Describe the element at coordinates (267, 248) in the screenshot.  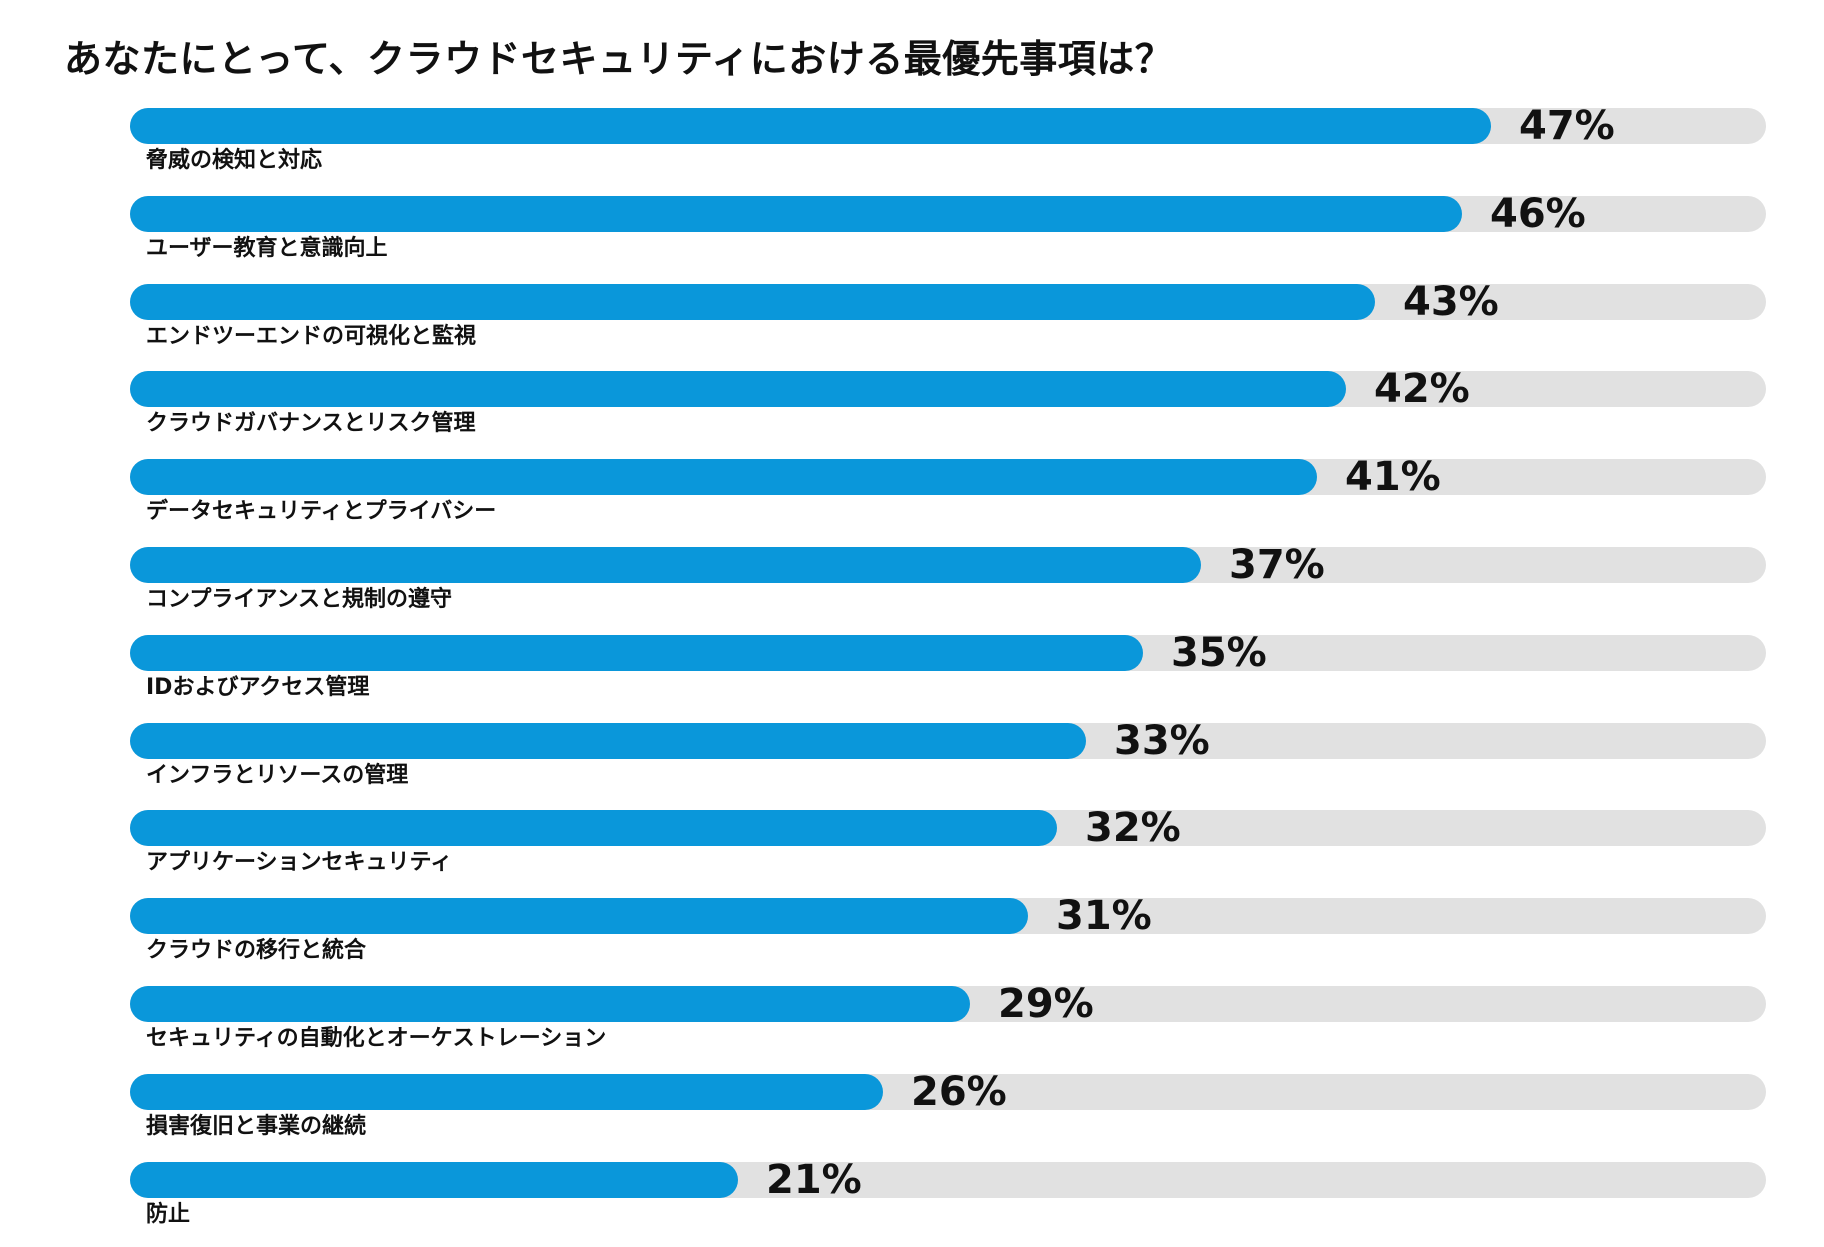
I see `category-label: ユーザー教育と意識向上` at that location.